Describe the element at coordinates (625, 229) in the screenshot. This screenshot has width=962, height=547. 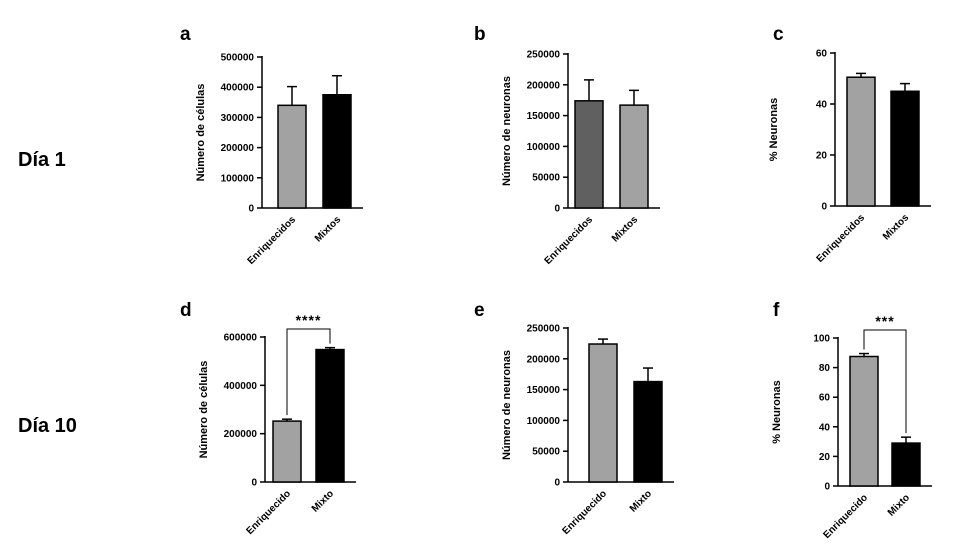
I see `category-label-b-1: Mixtos` at that location.